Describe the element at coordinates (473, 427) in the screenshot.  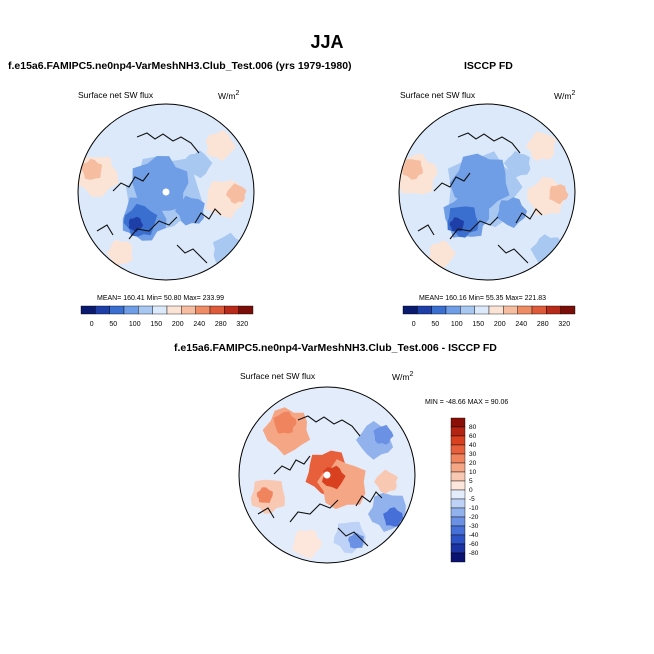
I see `colorbar-tick-label: 80` at that location.